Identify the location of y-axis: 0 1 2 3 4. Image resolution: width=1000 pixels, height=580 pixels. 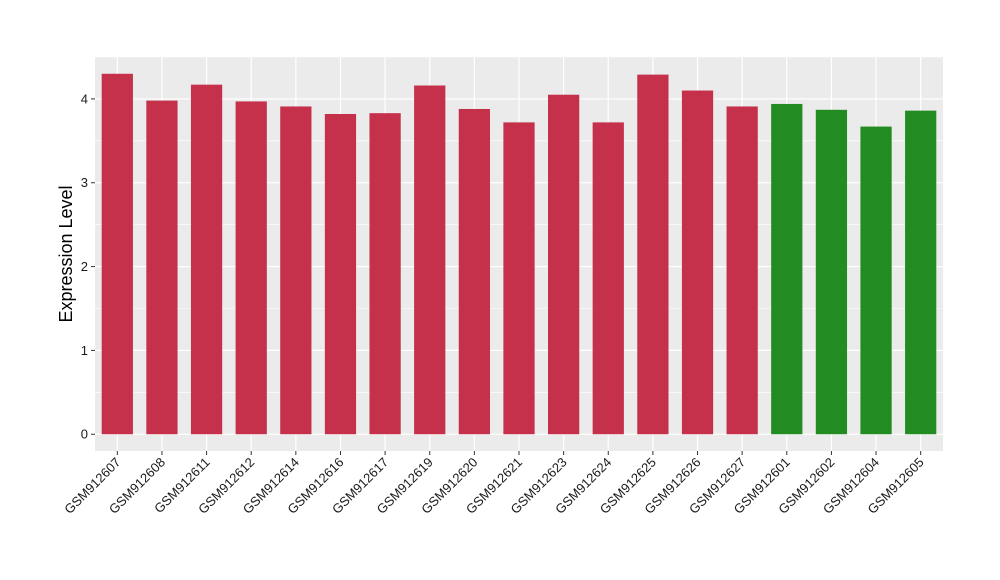
(88, 266).